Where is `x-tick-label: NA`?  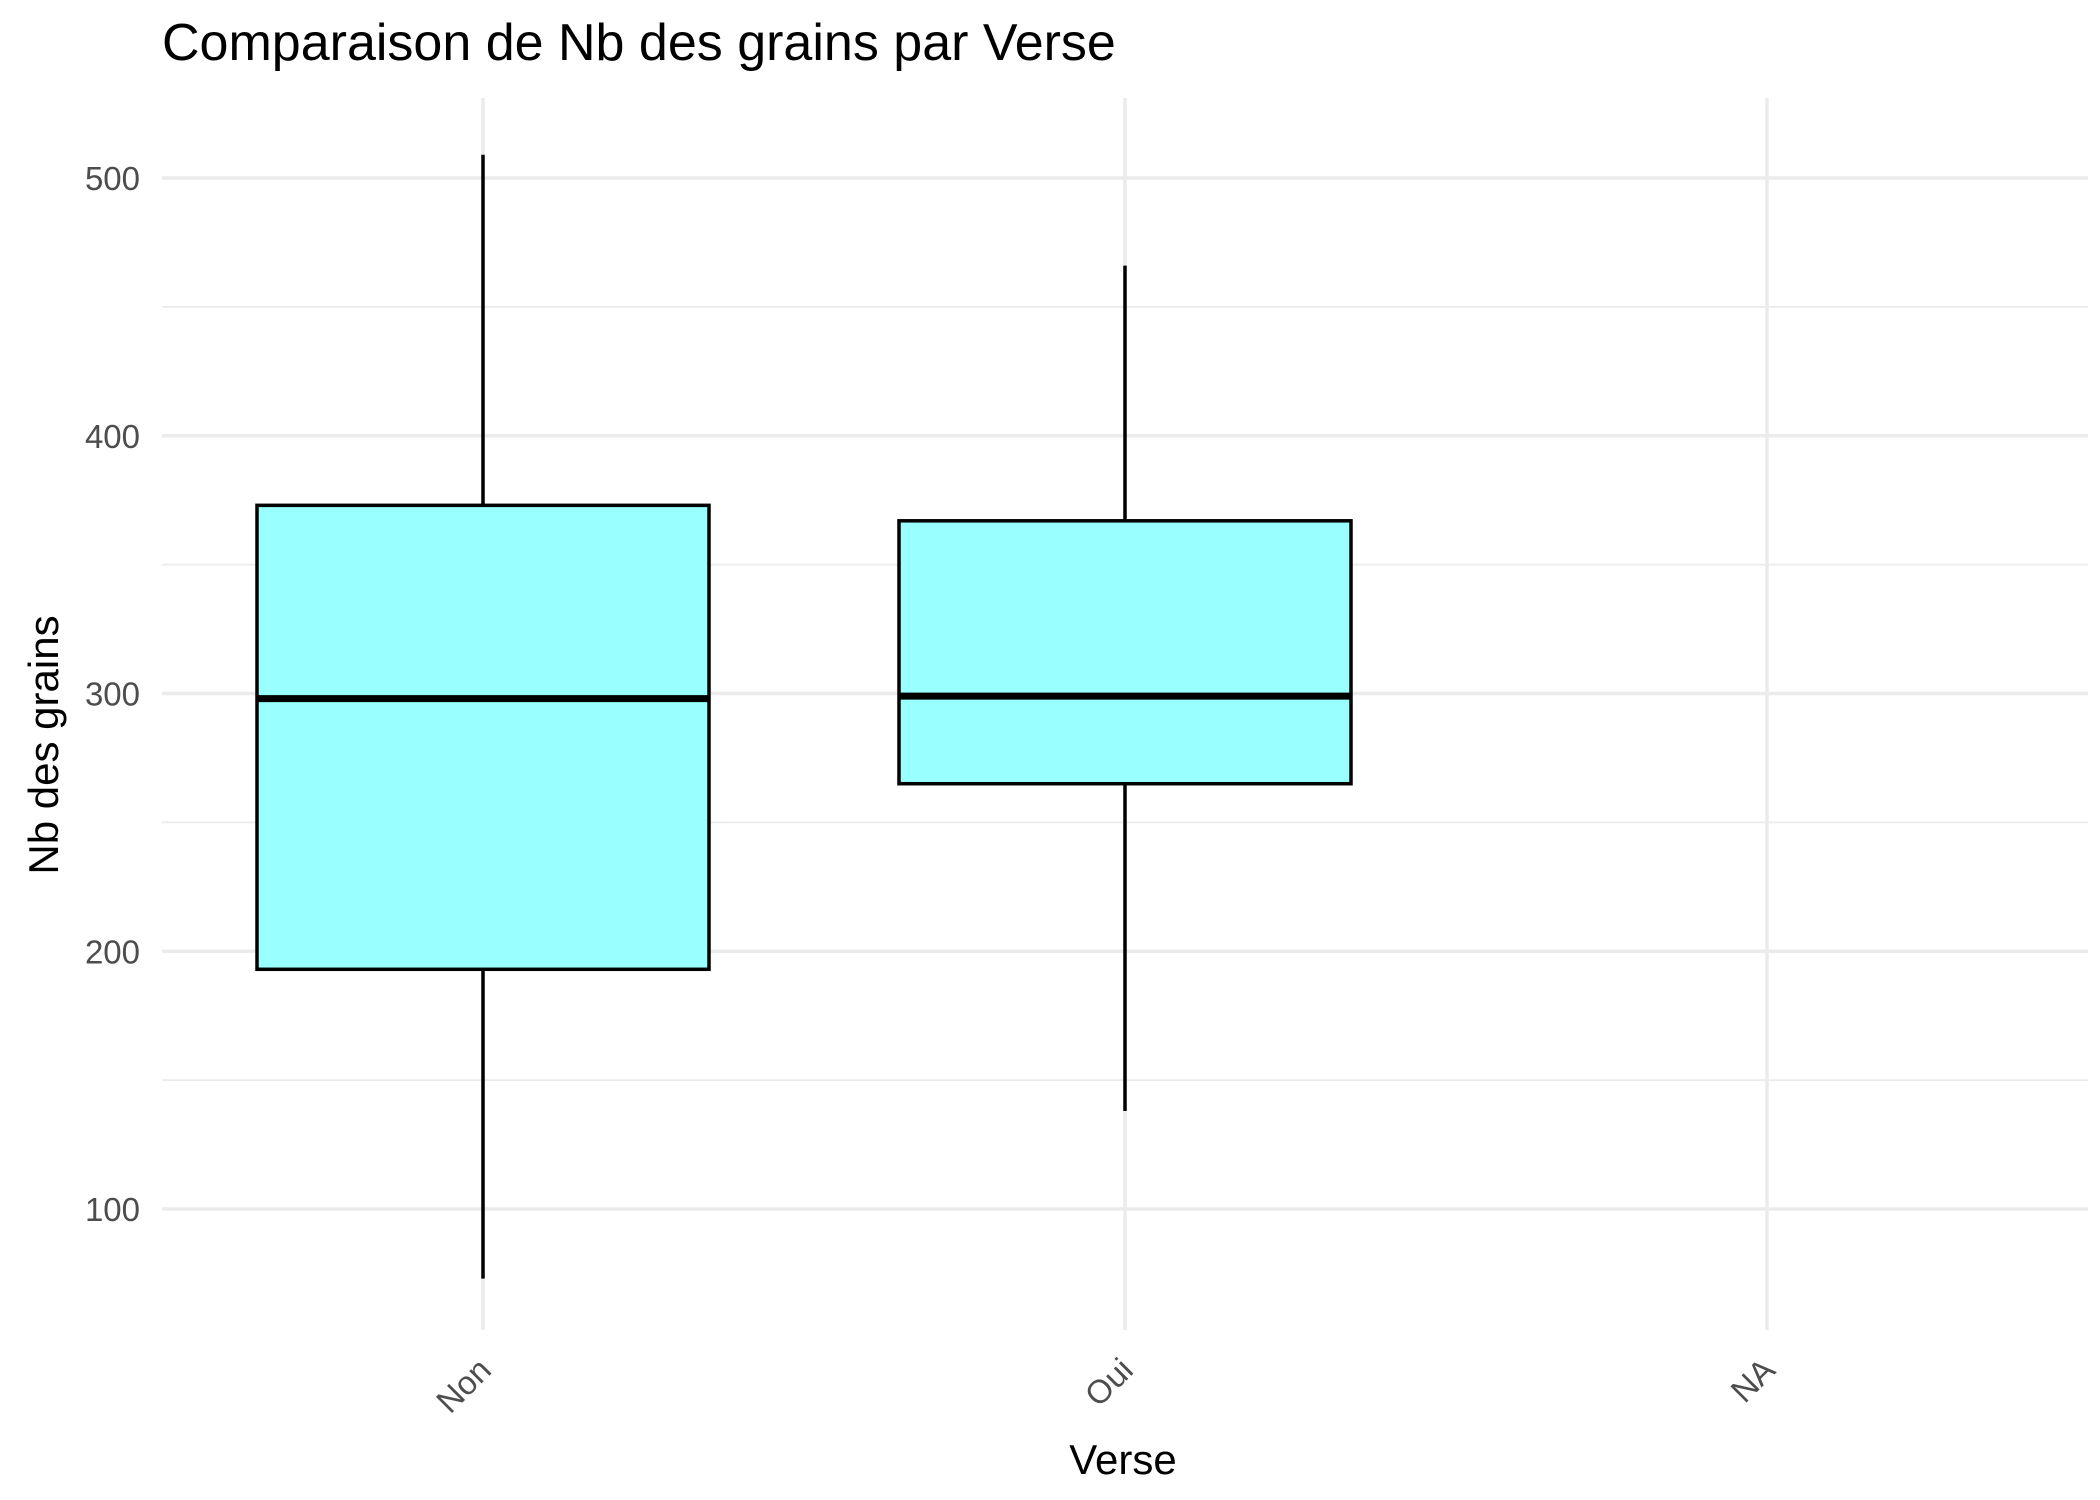
x-tick-label: NA is located at coordinates (1752, 1380).